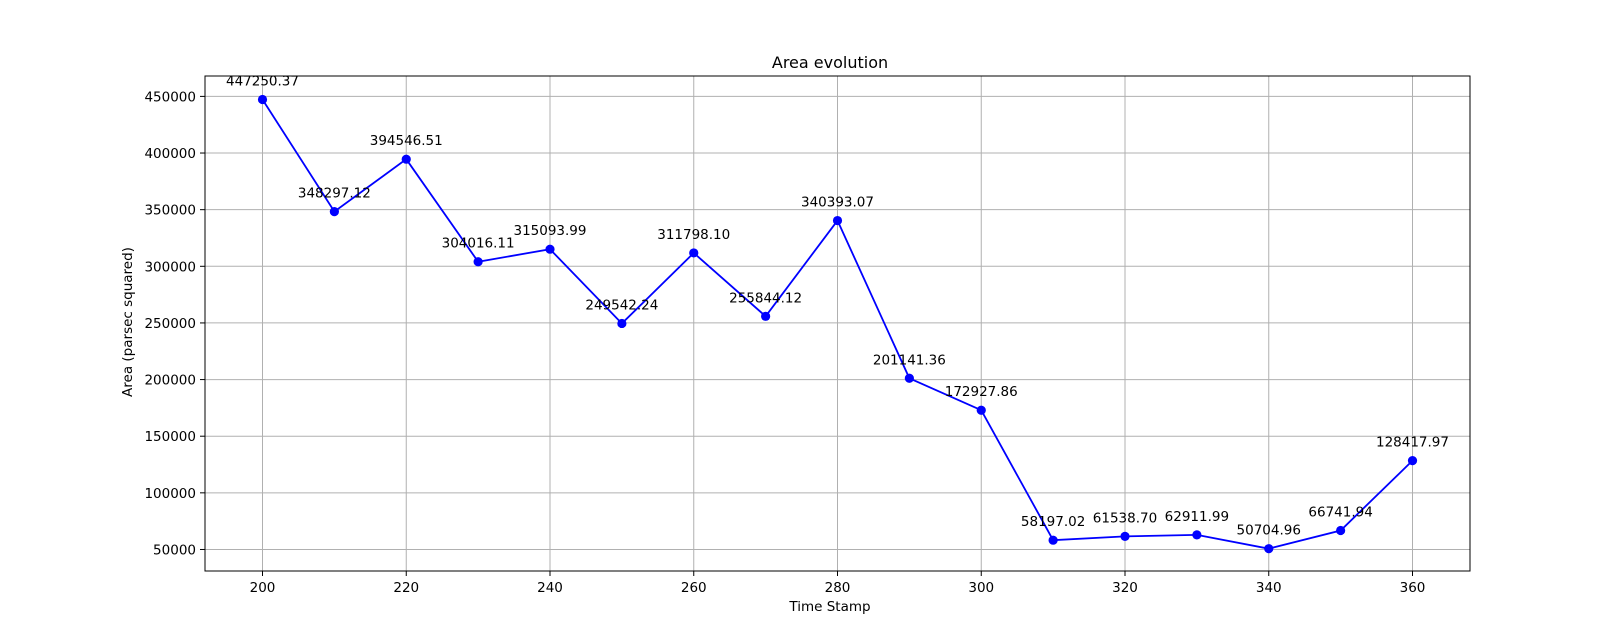 This screenshot has width=1620, height=640. What do you see at coordinates (693, 235) in the screenshot?
I see `data-label: 311798.10` at bounding box center [693, 235].